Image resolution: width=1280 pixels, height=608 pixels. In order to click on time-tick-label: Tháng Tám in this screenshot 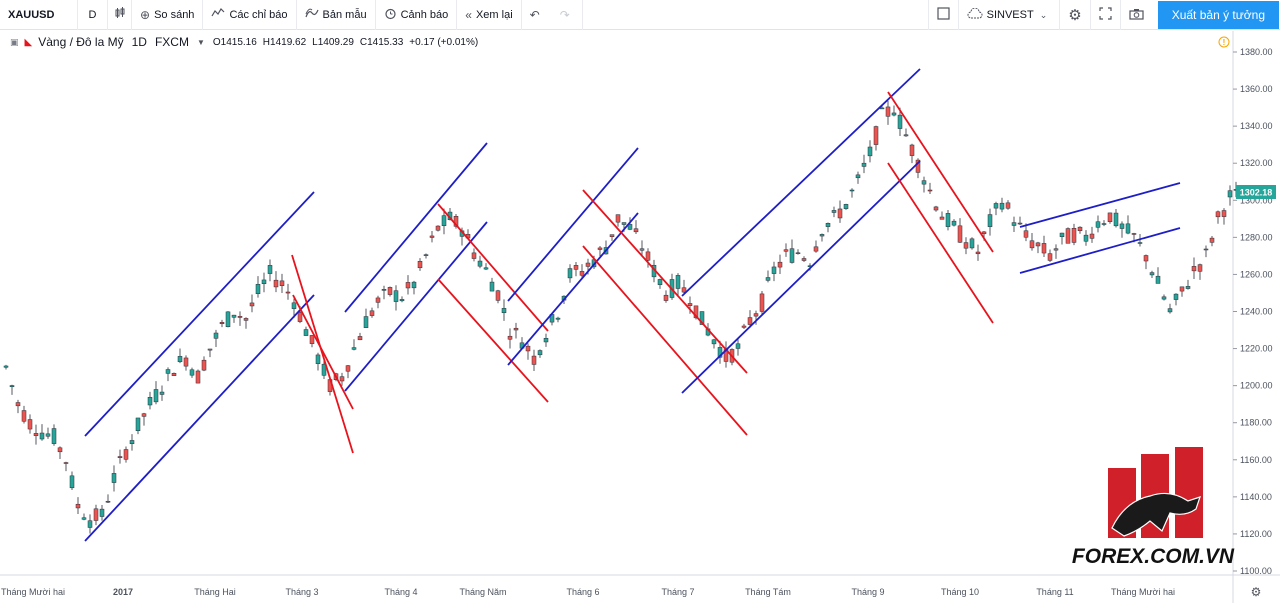, I will do `click(768, 592)`.